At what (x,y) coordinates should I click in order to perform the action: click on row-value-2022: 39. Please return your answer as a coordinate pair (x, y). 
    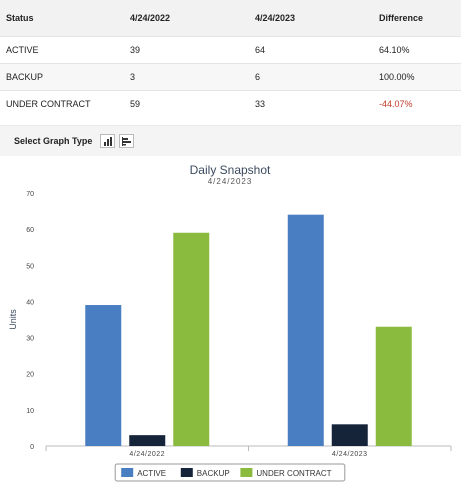
    Looking at the image, I should click on (135, 50).